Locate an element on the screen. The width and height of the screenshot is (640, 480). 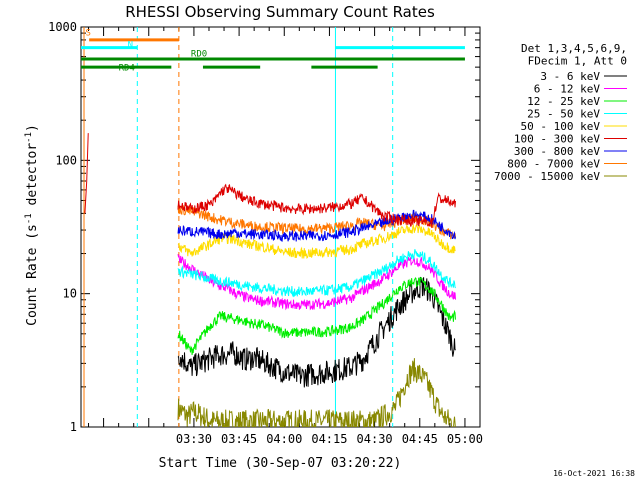
x-tick-label: 04:15 is located at coordinates (329, 439).